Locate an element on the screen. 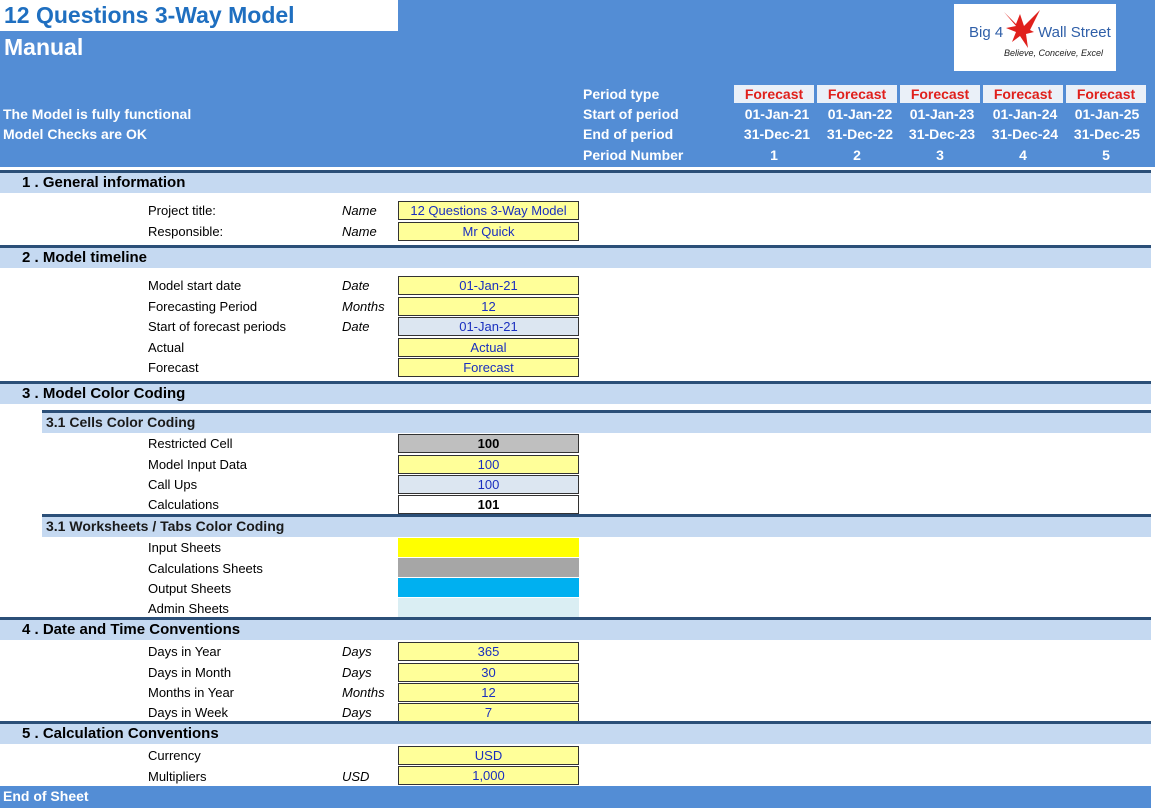 This screenshot has height=811, width=1155. model-title: 12 Questions 3-Way Model is located at coordinates (149, 15).